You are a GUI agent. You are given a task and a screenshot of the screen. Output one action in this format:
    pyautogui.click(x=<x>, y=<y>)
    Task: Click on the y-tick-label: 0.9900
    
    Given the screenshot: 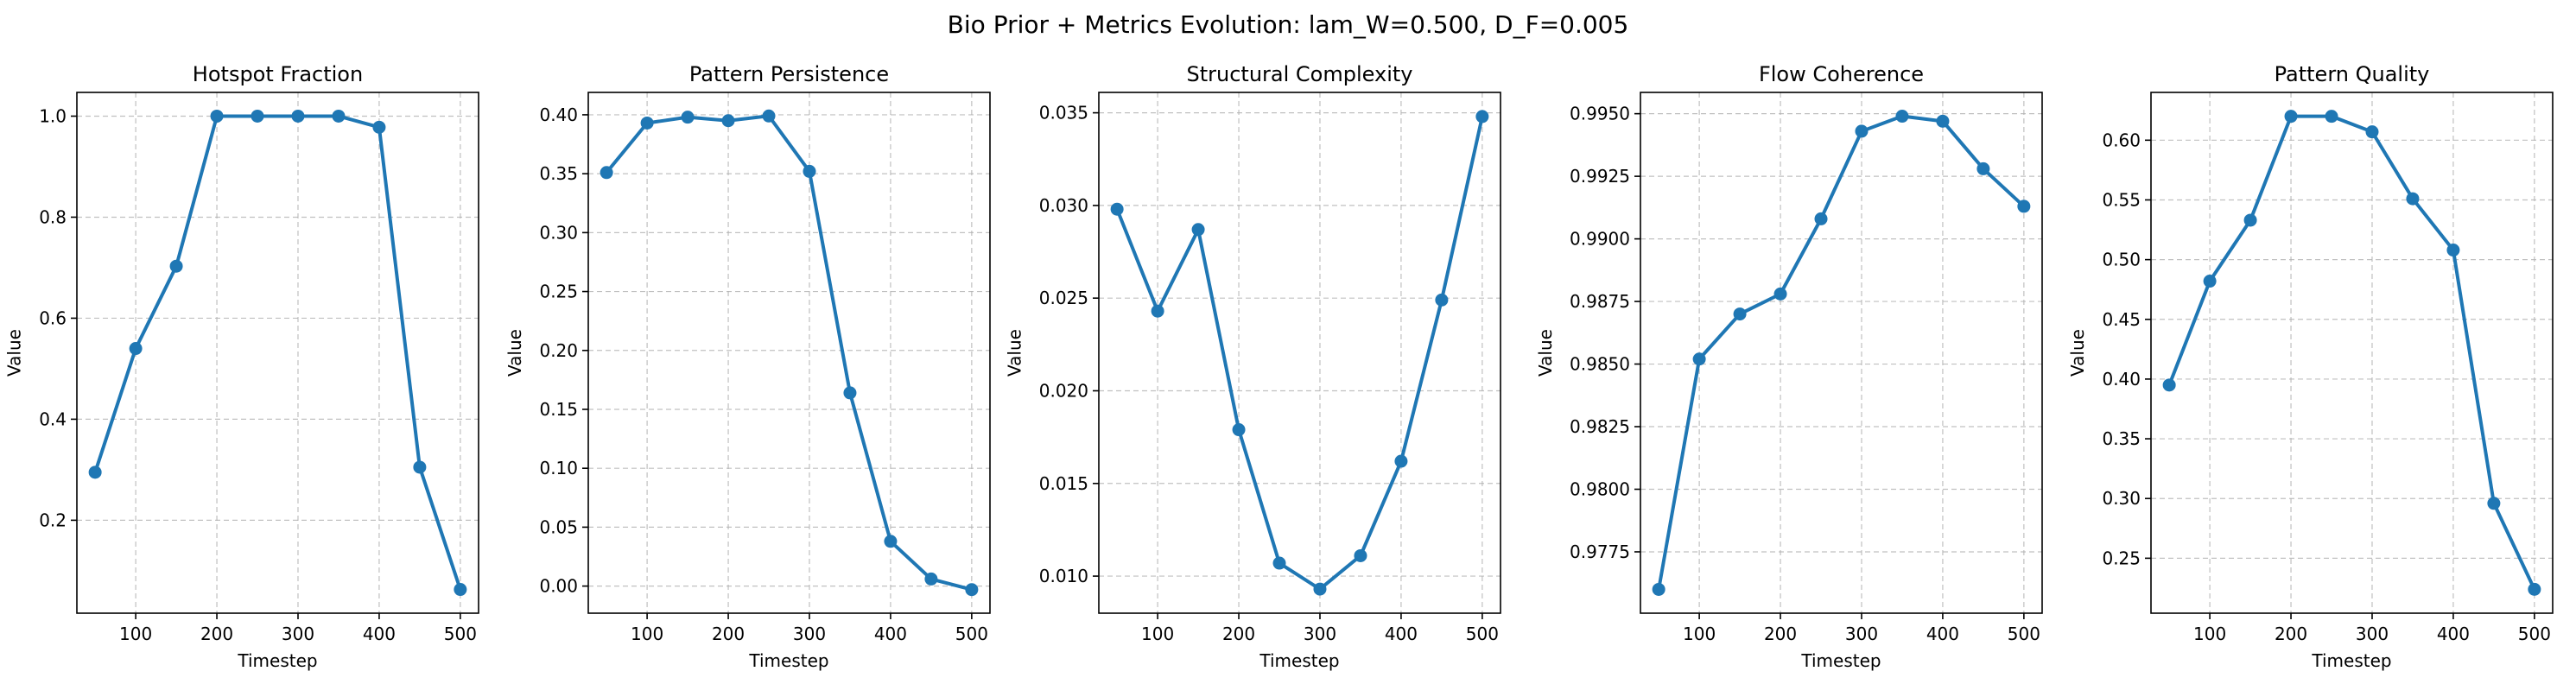 What is the action you would take?
    pyautogui.click(x=1600, y=239)
    